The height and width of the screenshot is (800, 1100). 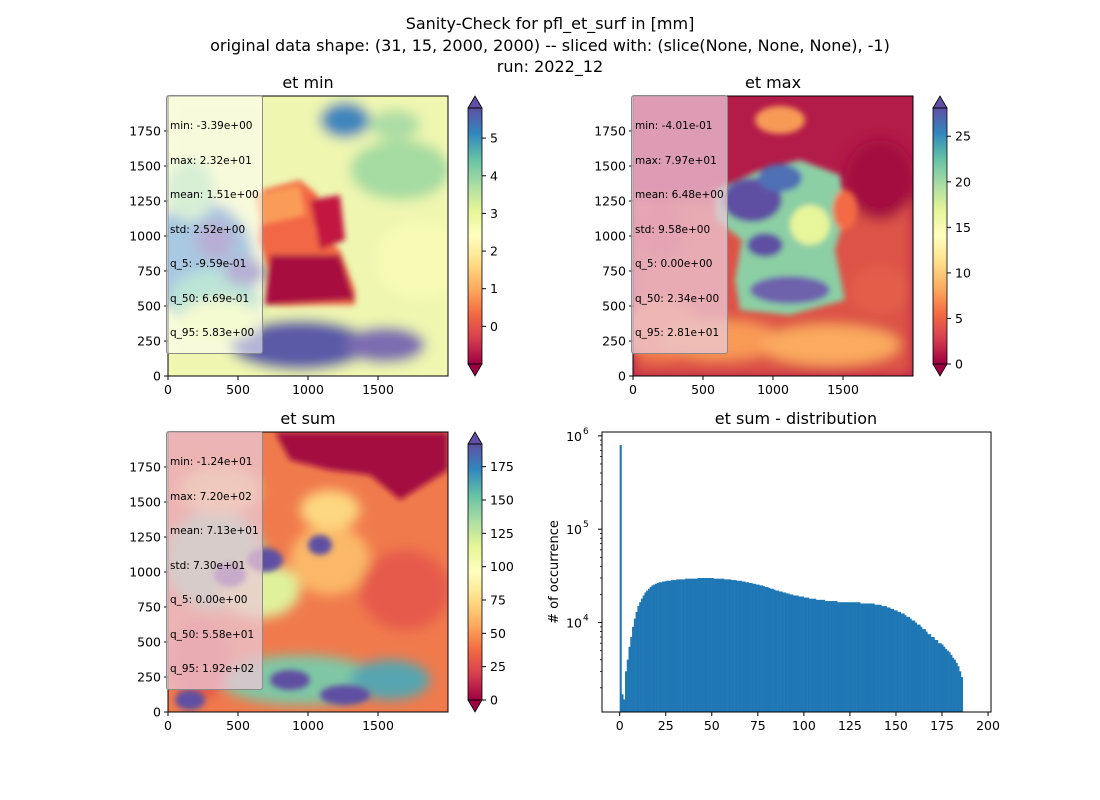 What do you see at coordinates (679, 195) in the screenshot?
I see `stat-line: mean: 6.48e+00` at bounding box center [679, 195].